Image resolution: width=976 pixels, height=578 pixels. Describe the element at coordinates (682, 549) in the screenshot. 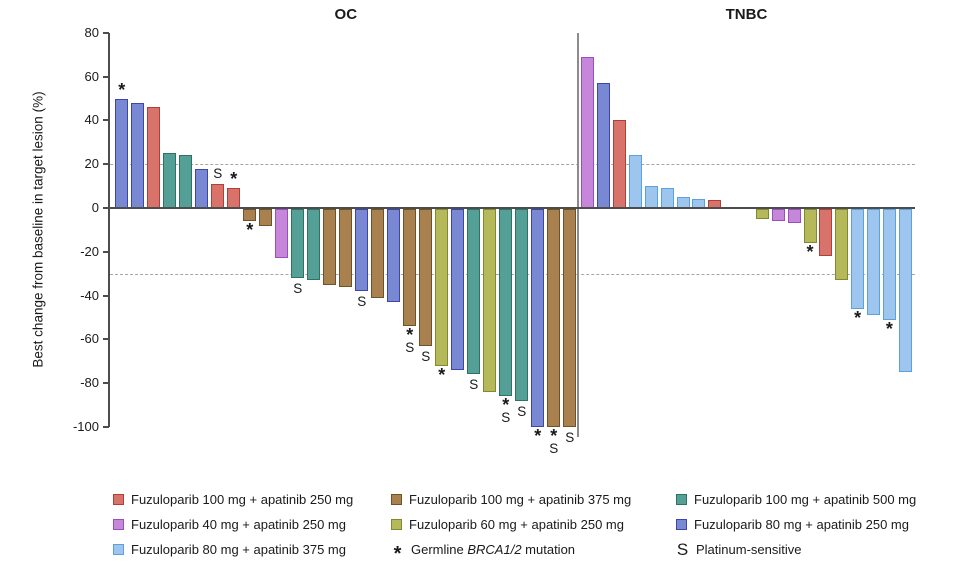

I see `s-symbol: S` at that location.